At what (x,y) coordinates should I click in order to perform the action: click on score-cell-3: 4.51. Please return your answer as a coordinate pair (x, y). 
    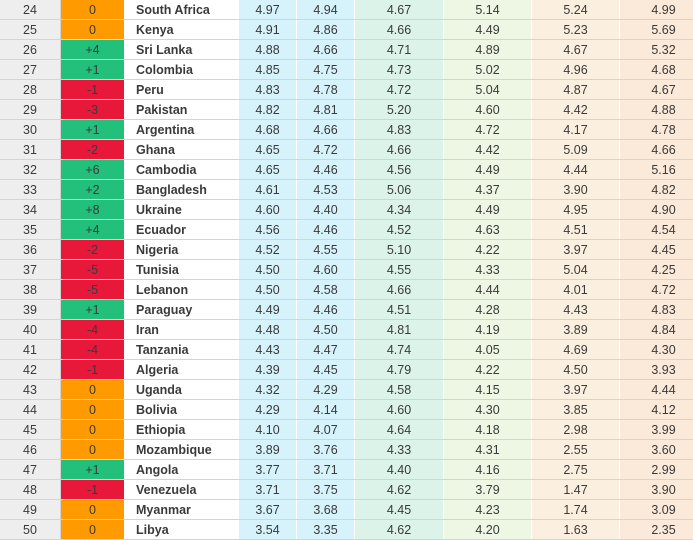
    Looking at the image, I should click on (399, 310).